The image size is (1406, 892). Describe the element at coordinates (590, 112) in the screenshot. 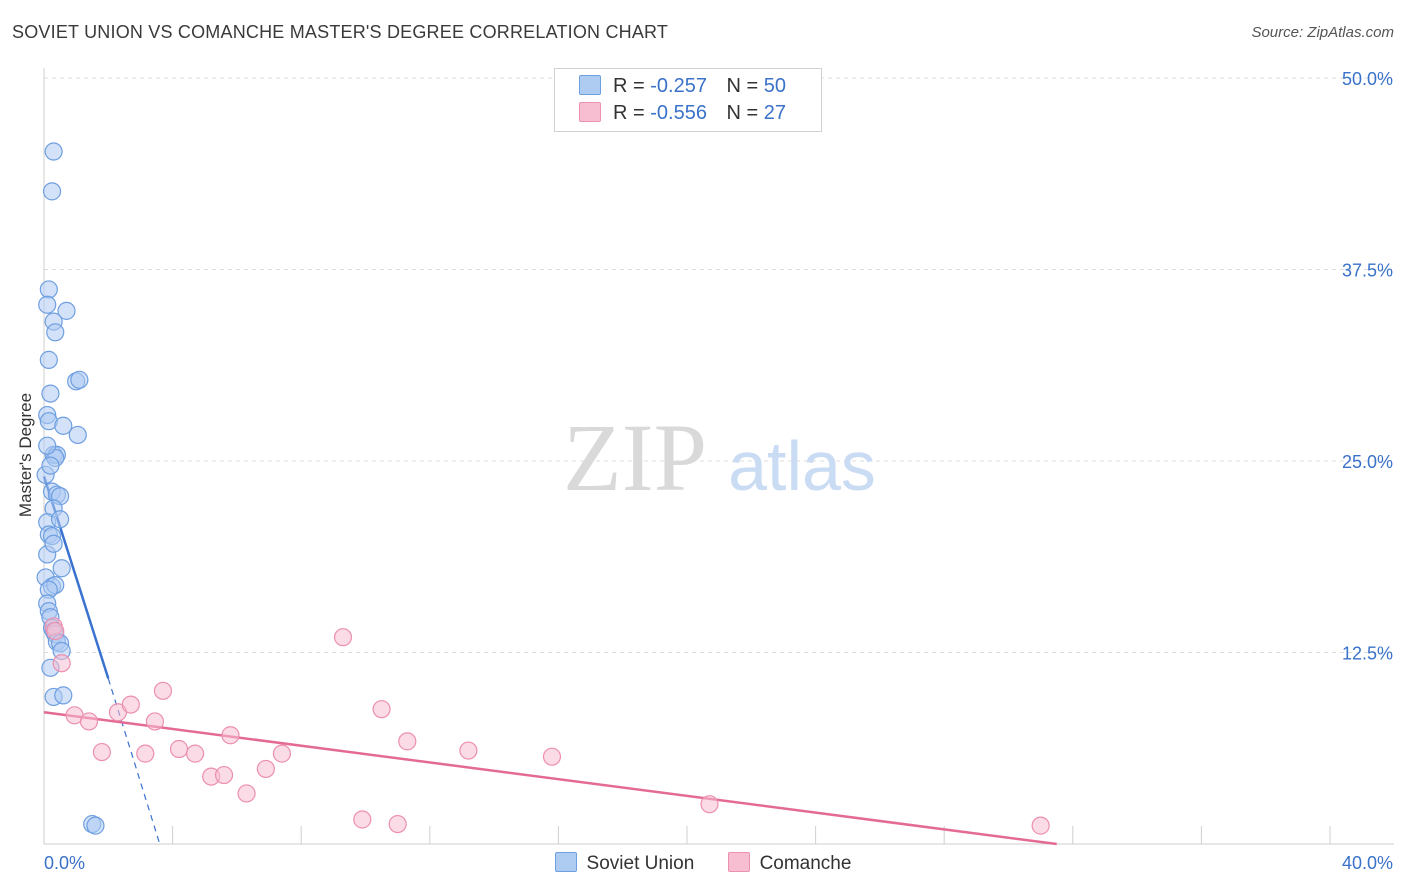

I see `comanche-swatch` at that location.